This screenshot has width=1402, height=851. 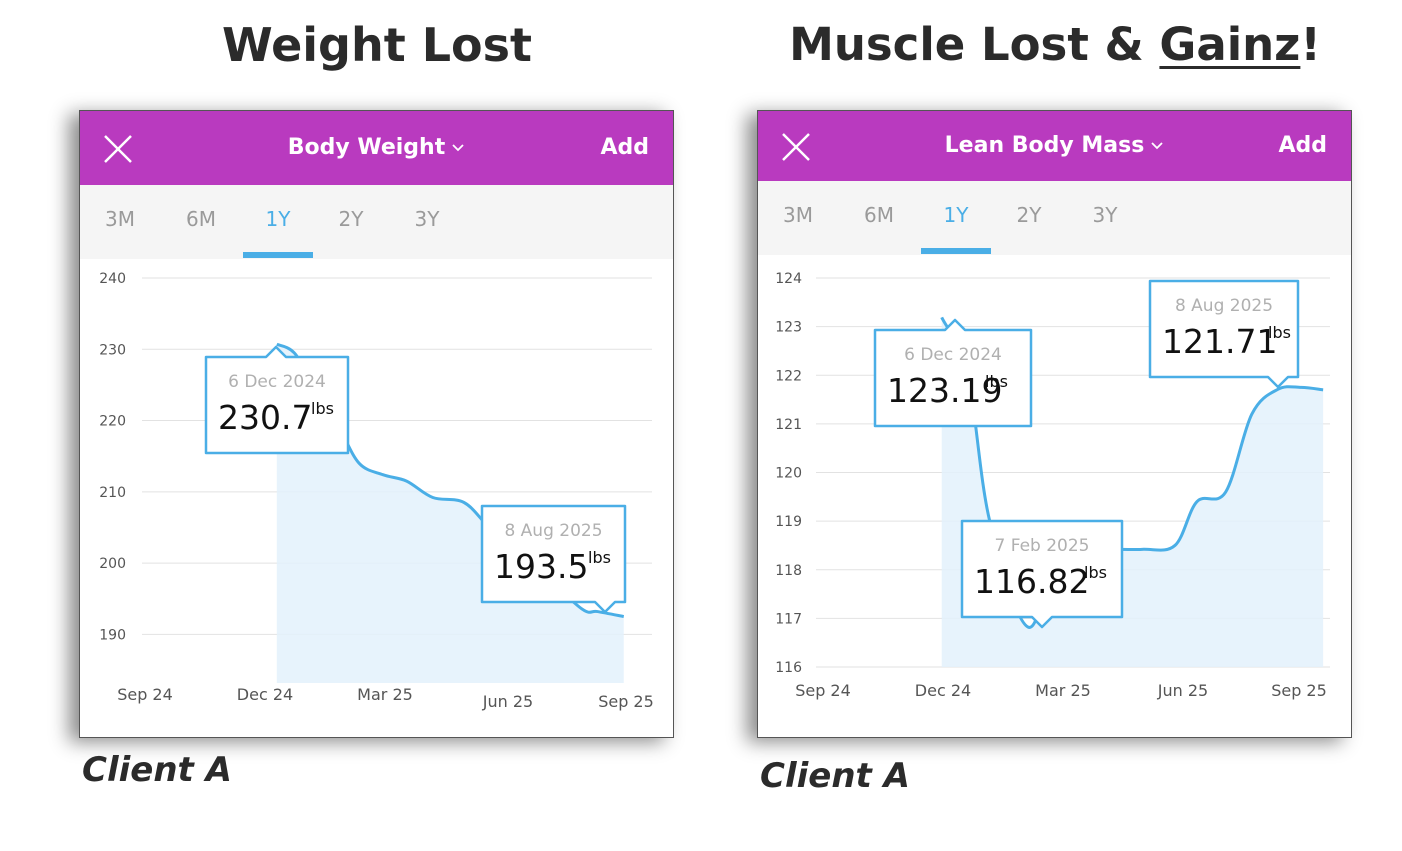 I want to click on heading-muscle-lost-gainz: Muscle Lost & Gainz!, so click(x=1055, y=48).